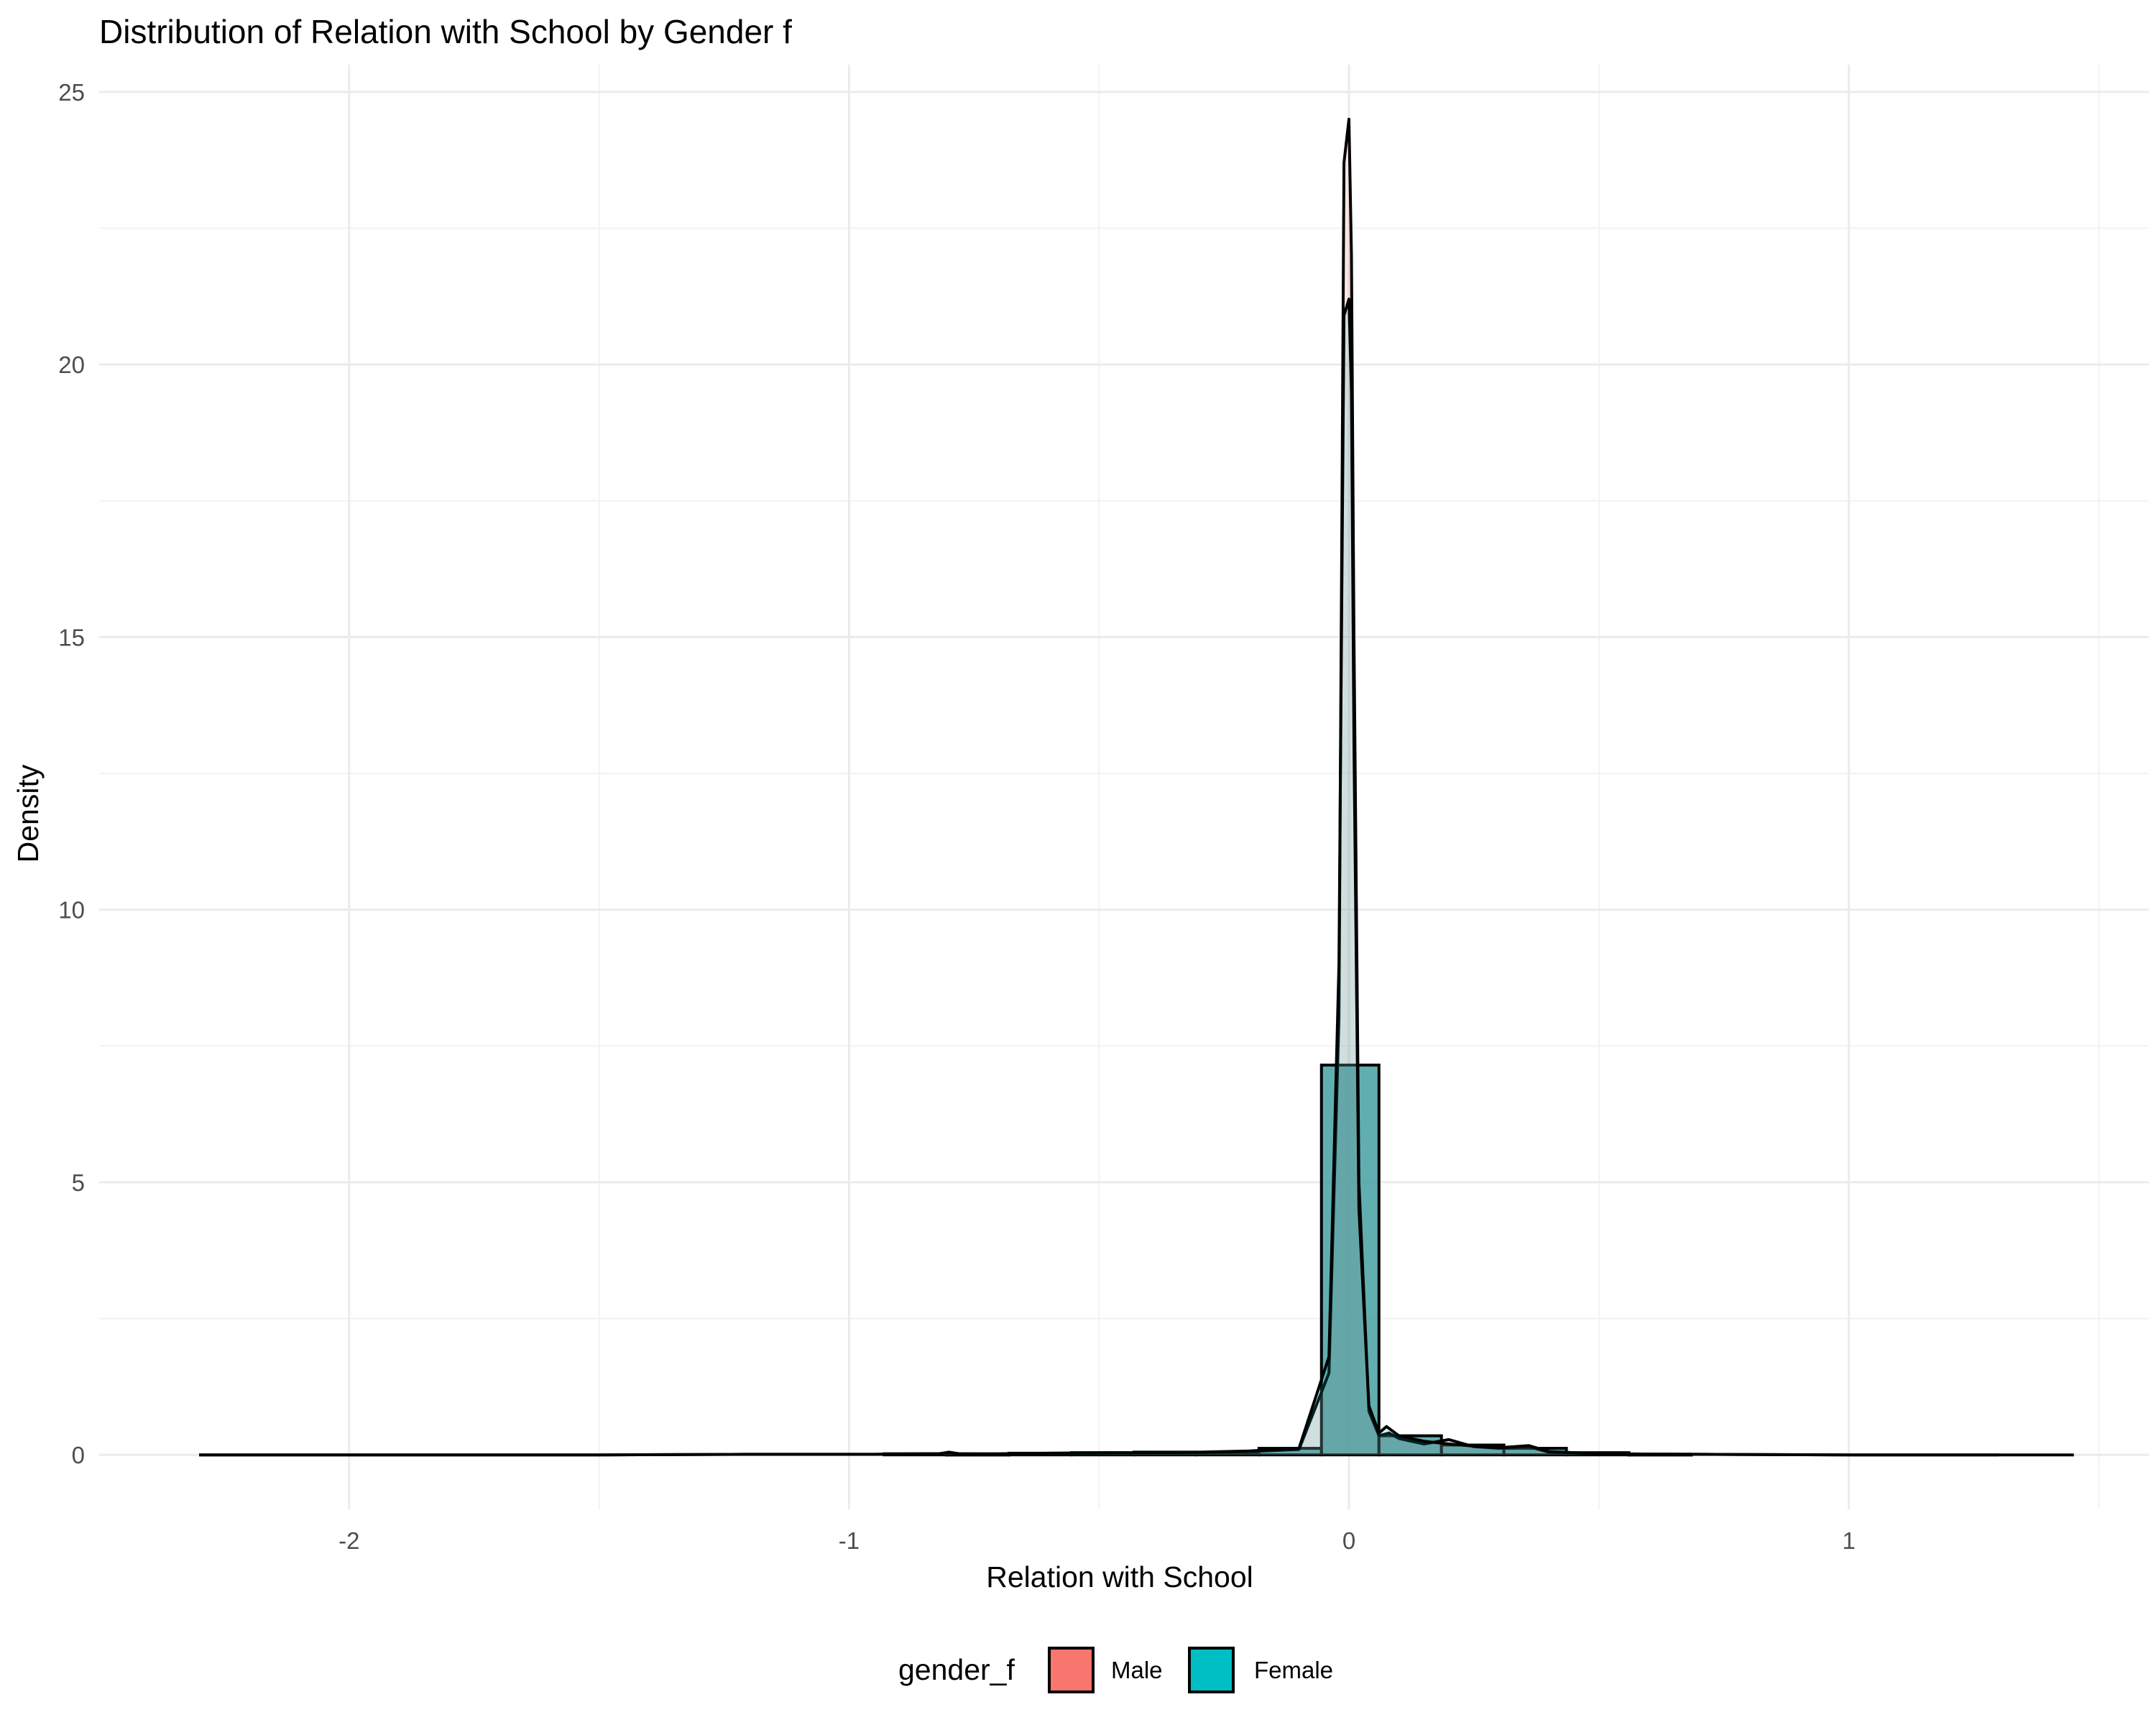  What do you see at coordinates (78, 1182) in the screenshot?
I see `y-tick-label: 5` at bounding box center [78, 1182].